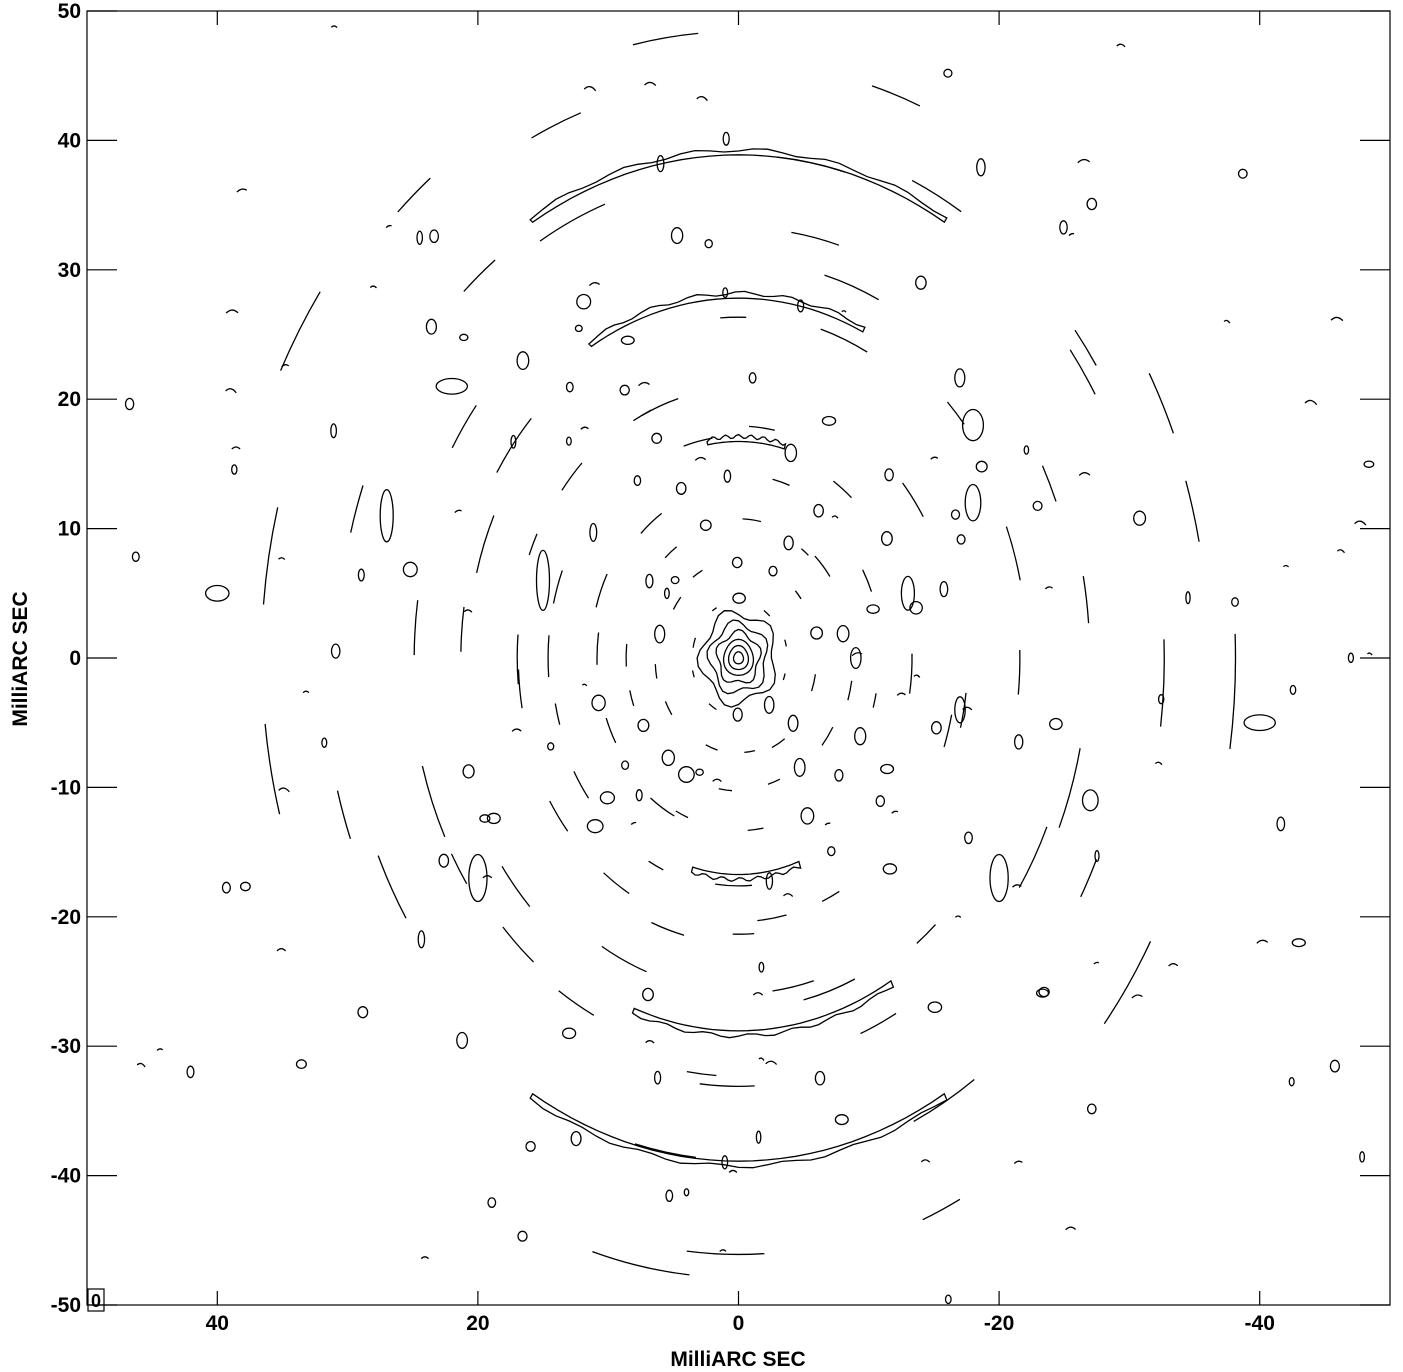  Describe the element at coordinates (20, 658) in the screenshot. I see `y-axis-title: MilliARC SEC` at that location.